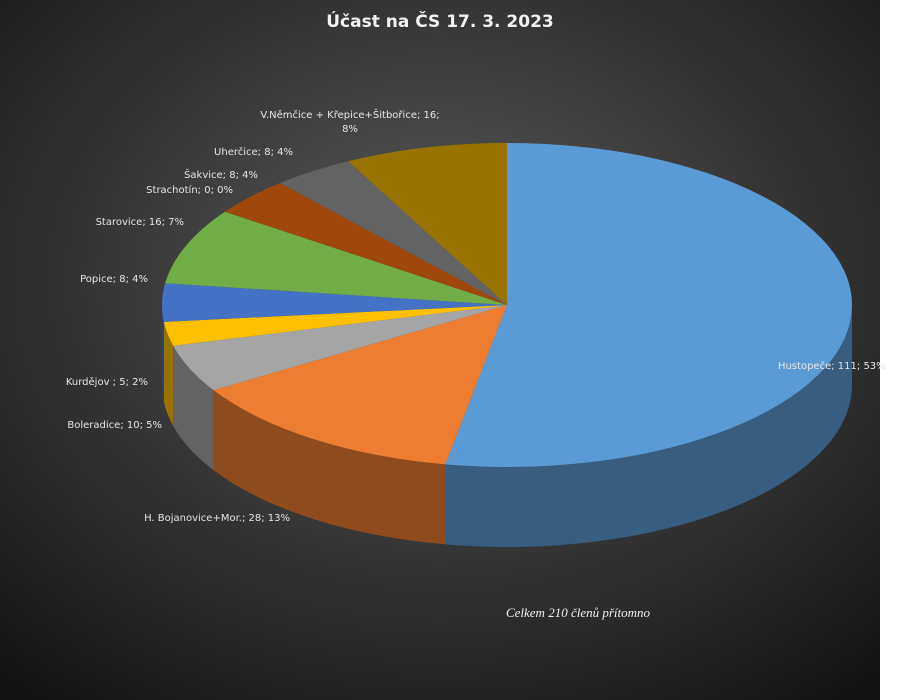  Describe the element at coordinates (578, 612) in the screenshot. I see `annotation: Celkem 210 členů přítomno` at that location.